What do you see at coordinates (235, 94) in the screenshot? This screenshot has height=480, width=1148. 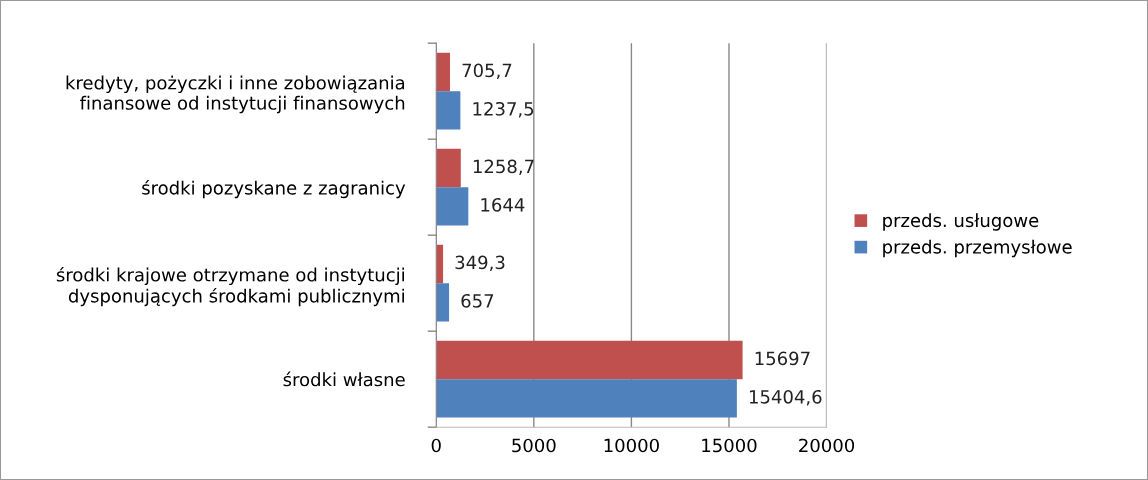 I see `y-tick-label: kredyty, pożyczki i inne zobowiązania finansowe od instytucji finansowych` at bounding box center [235, 94].